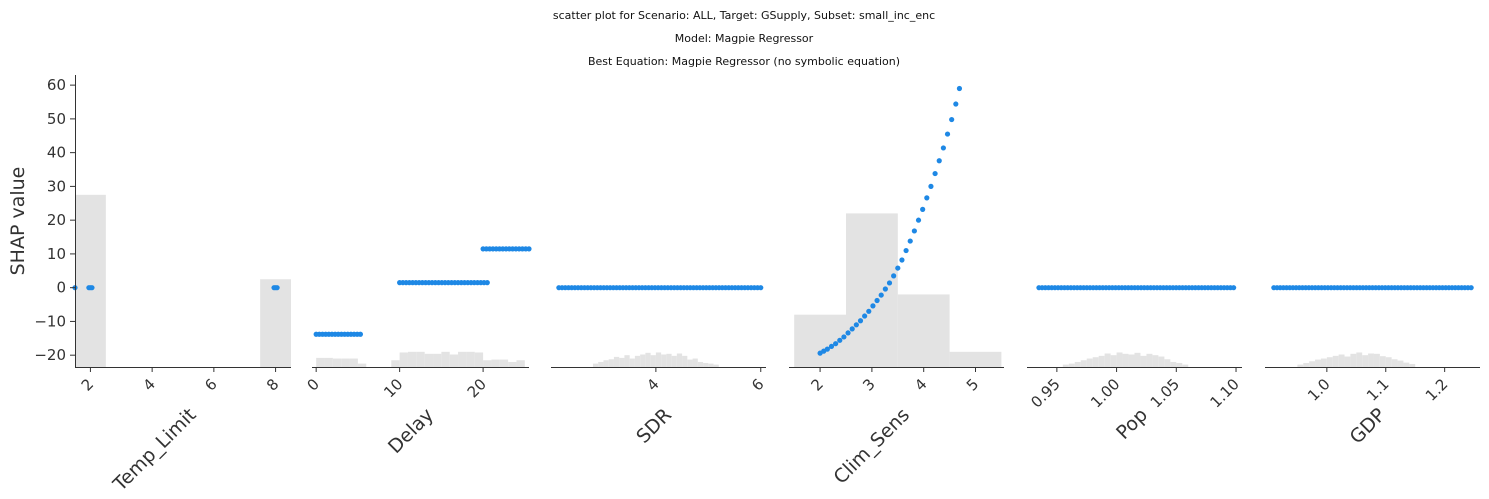 This screenshot has width=1489, height=499. Describe the element at coordinates (654, 426) in the screenshot. I see `x-axis-label: SDR` at that location.